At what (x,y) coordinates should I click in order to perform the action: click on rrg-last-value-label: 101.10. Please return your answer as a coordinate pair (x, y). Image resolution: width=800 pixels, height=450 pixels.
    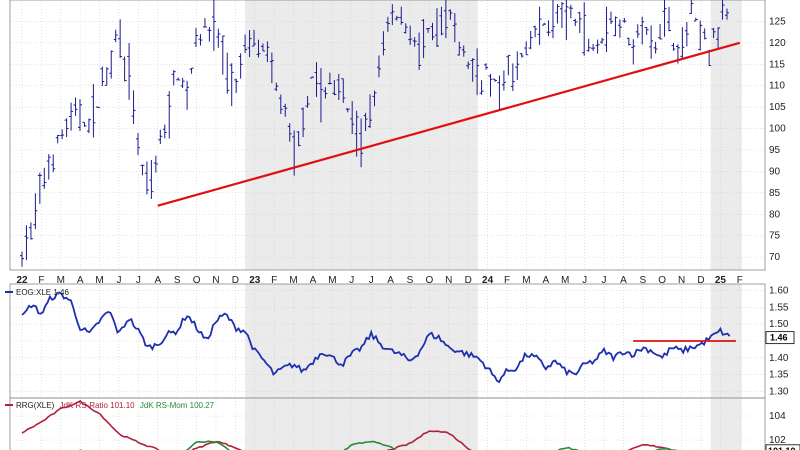
    Looking at the image, I should click on (782, 448).